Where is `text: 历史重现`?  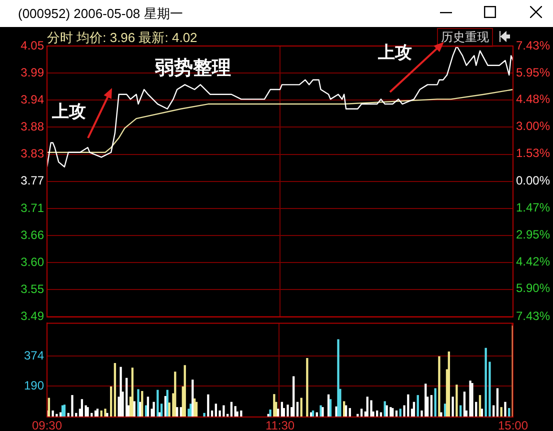
text: 历史重现 is located at coordinates (465, 37).